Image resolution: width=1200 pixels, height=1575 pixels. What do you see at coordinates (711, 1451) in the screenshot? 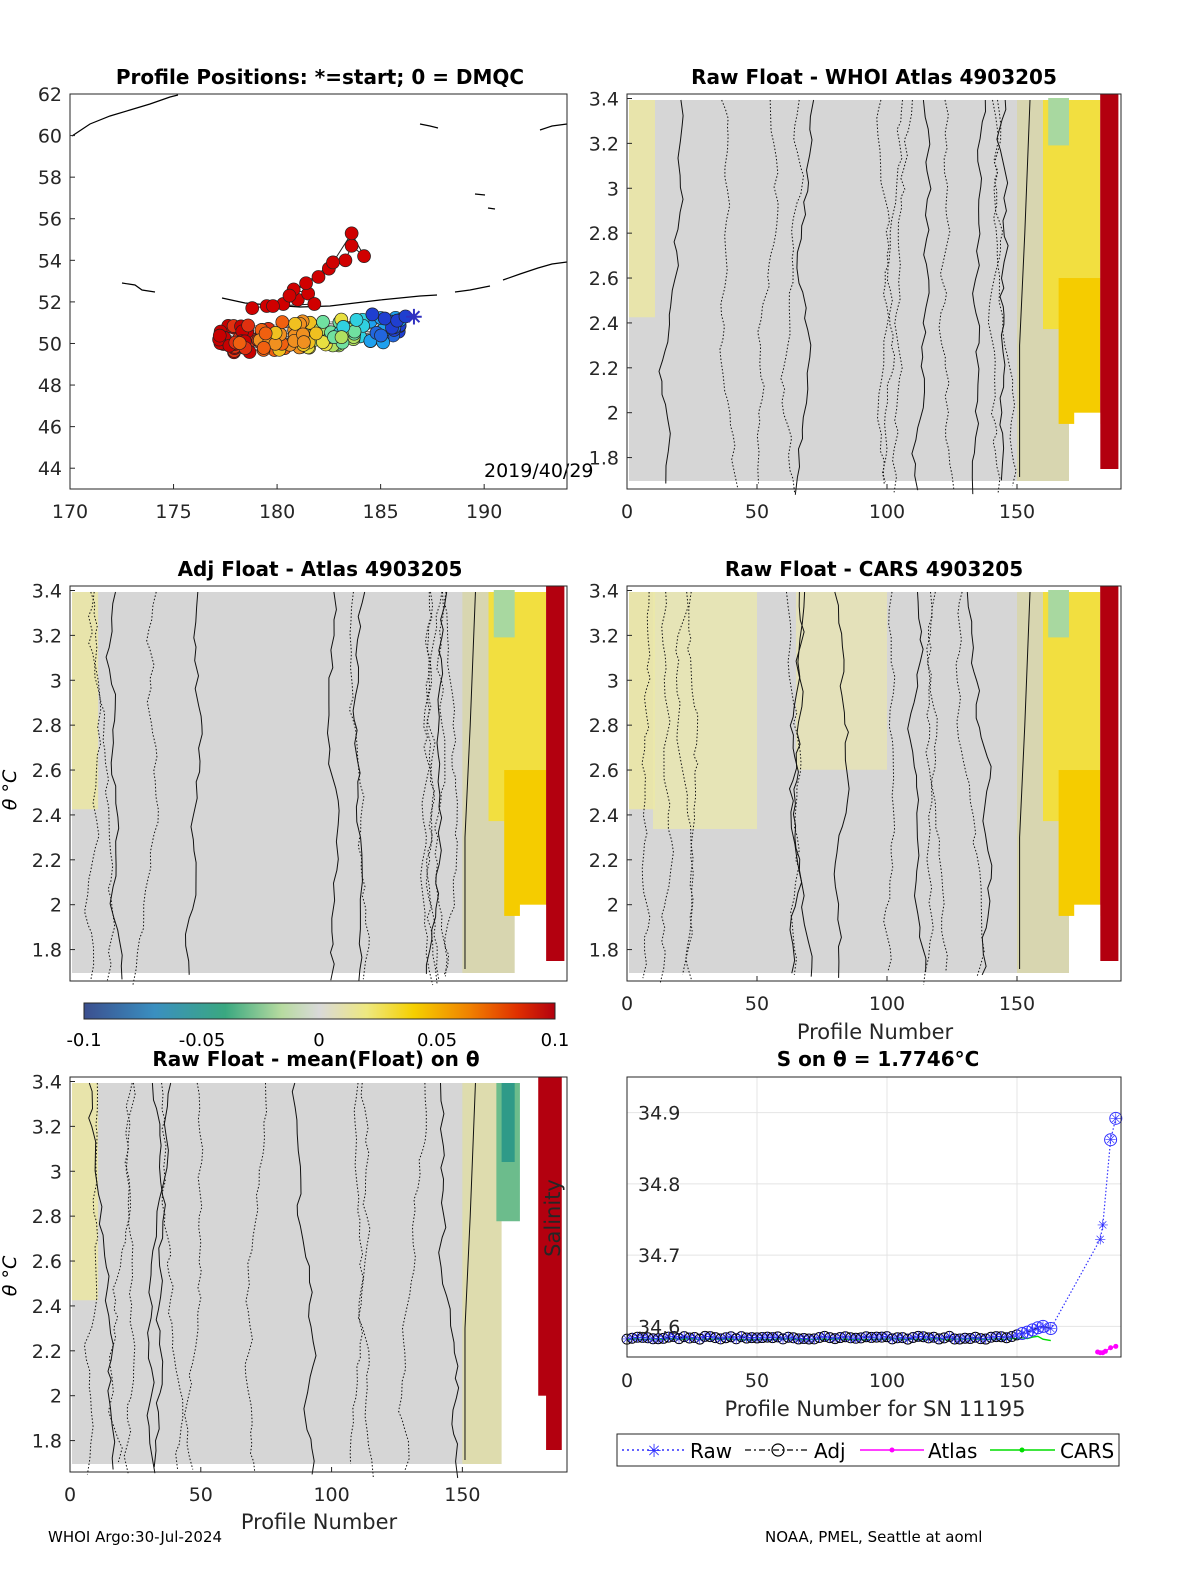
I see `legend-raw-label: Raw` at bounding box center [711, 1451].